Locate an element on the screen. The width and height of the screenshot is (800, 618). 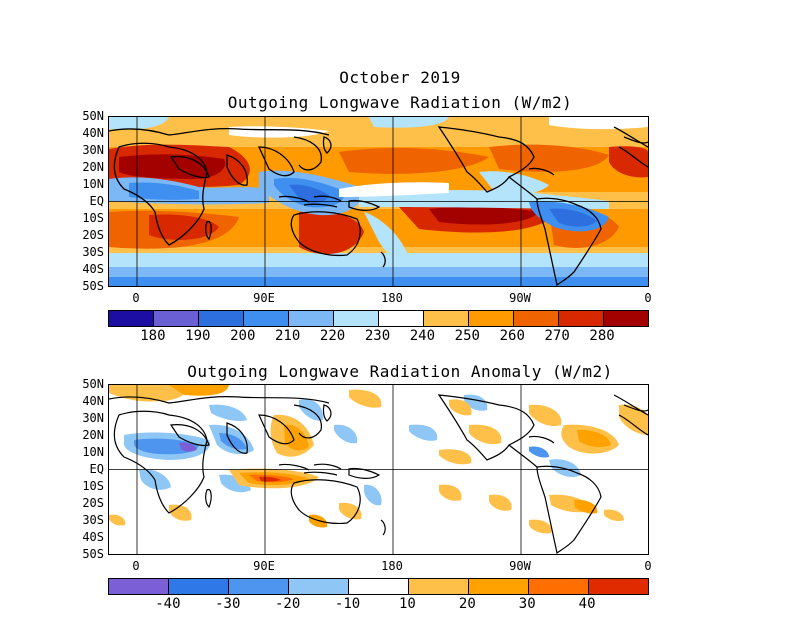
colorbar-label: 230 is located at coordinates (377, 336).